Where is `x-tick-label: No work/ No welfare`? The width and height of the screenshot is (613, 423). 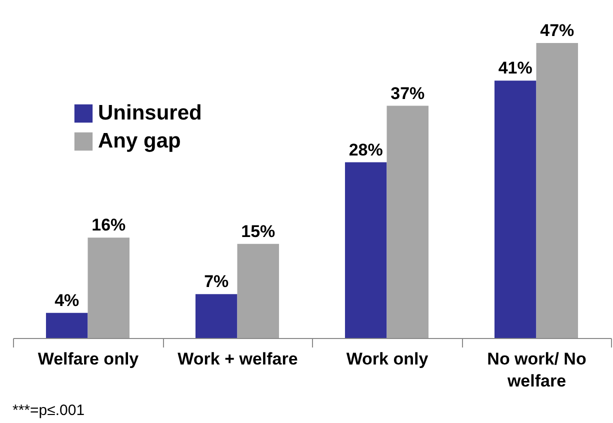
x-tick-label: No work/ No welfare is located at coordinates (536, 370).